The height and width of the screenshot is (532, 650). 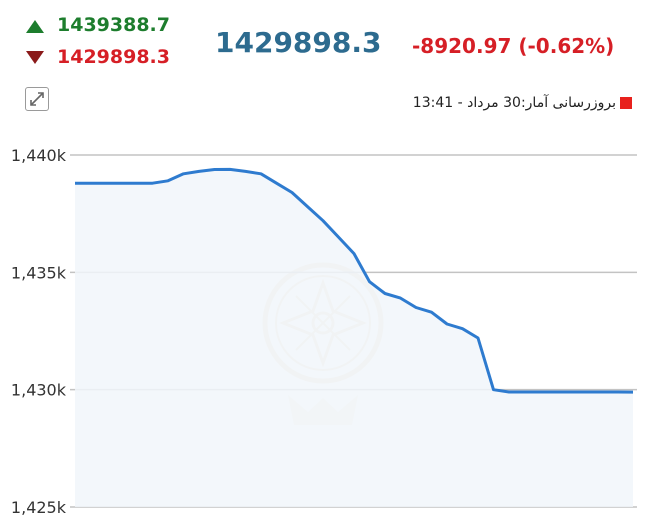 I want to click on y-tick-label: 1,435k, so click(x=39, y=272).